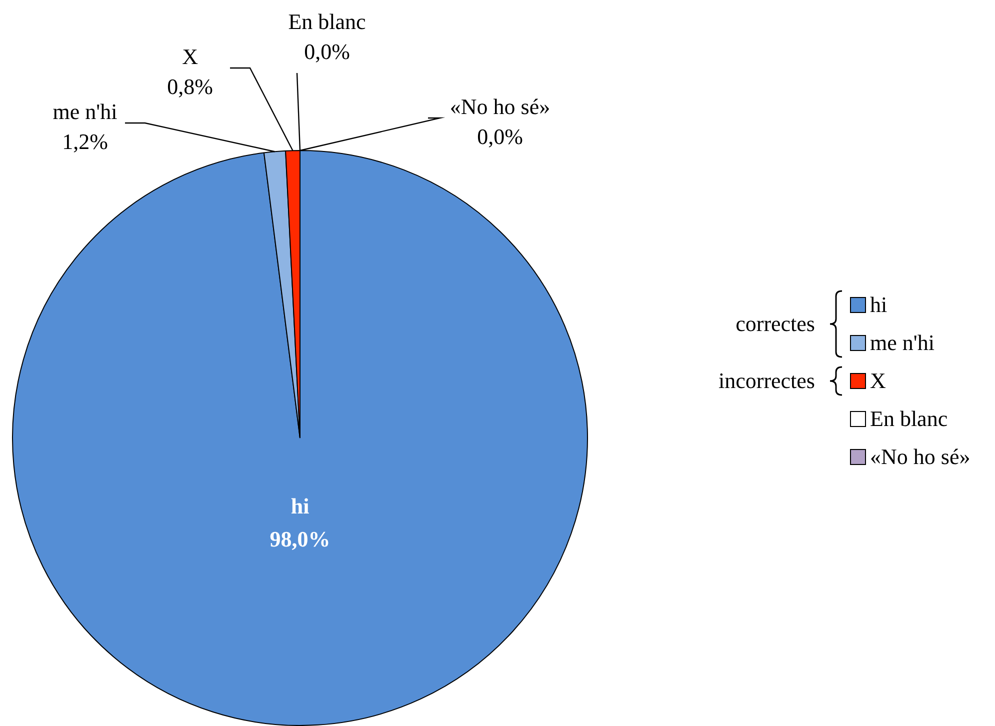  What do you see at coordinates (909, 419) in the screenshot?
I see `legend-label: En blanc` at bounding box center [909, 419].